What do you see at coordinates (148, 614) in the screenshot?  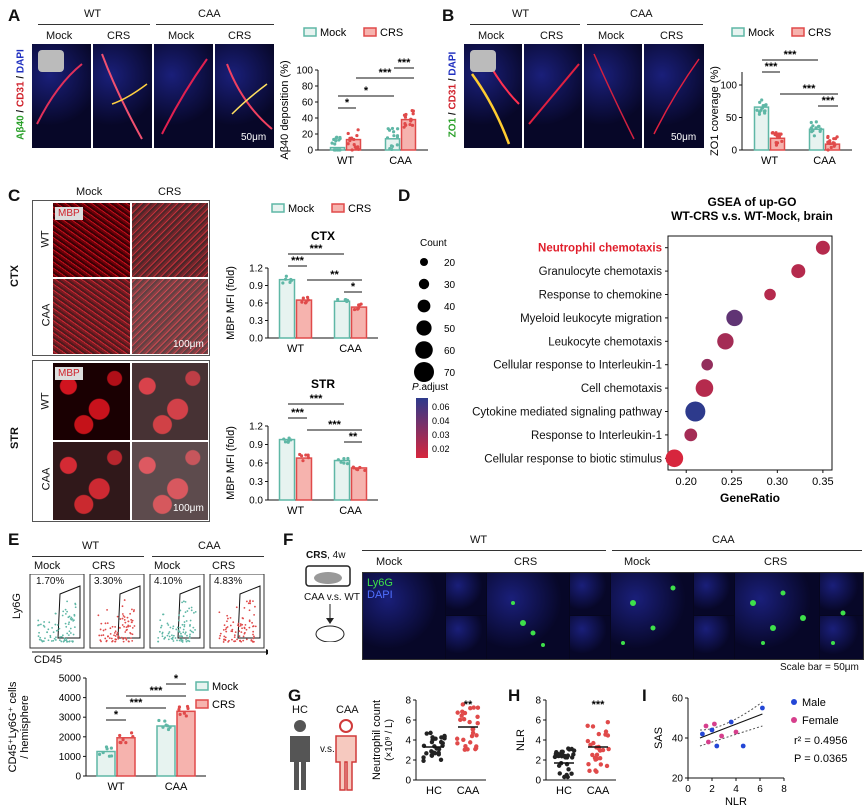 I see `flow-plots` at bounding box center [148, 614].